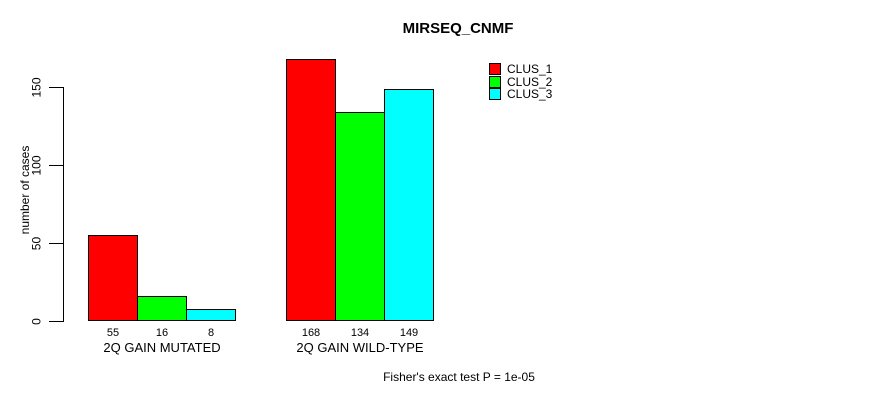 The height and width of the screenshot is (400, 890). What do you see at coordinates (36, 165) in the screenshot?
I see `y-tick-label: 100` at bounding box center [36, 165].